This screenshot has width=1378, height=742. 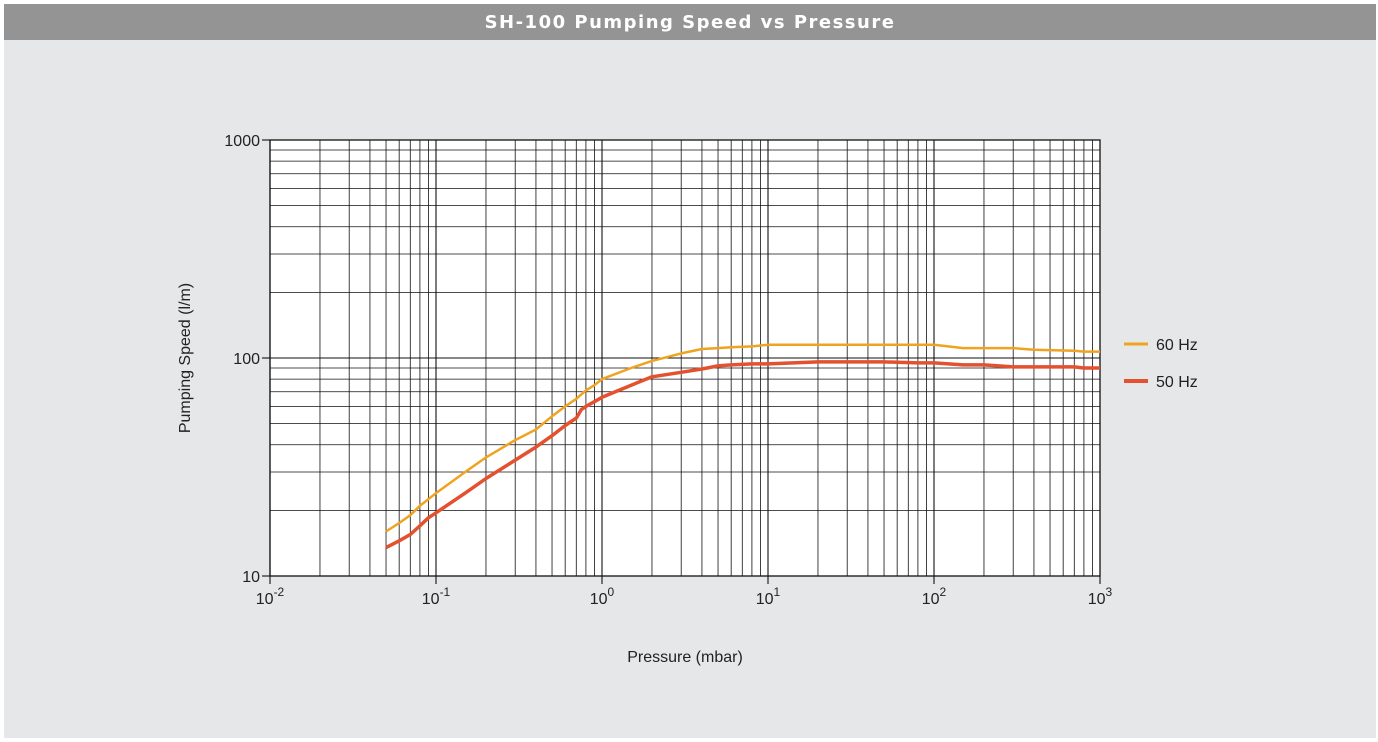 What do you see at coordinates (270, 596) in the screenshot?
I see `x-tick-label: 10⁻²` at bounding box center [270, 596].